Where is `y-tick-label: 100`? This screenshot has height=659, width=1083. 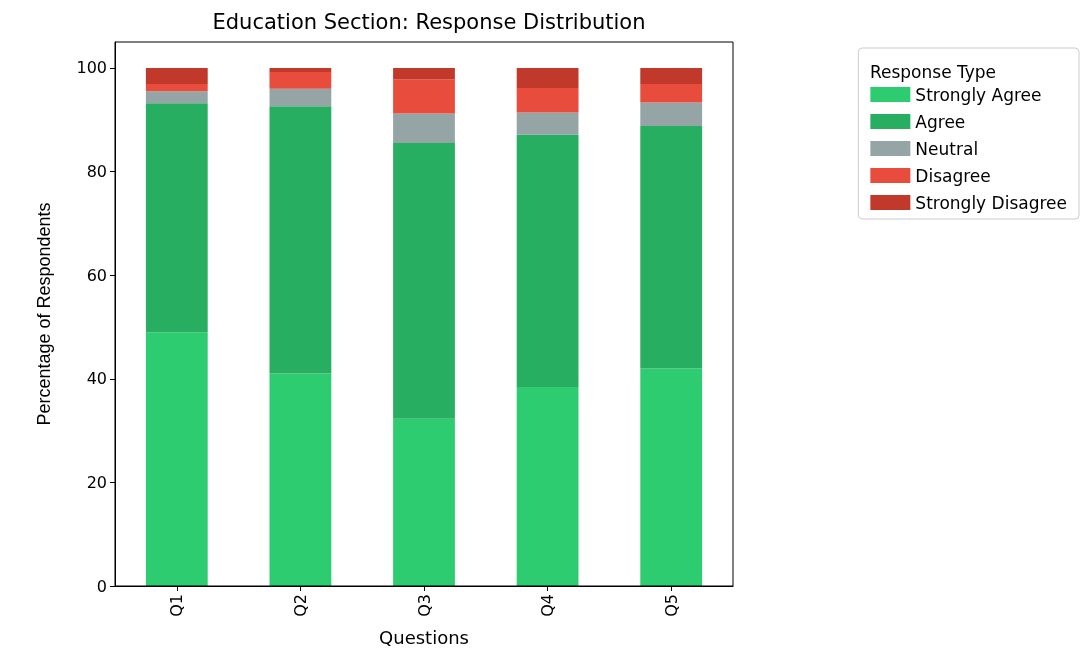
y-tick-label: 100 is located at coordinates (91, 68).